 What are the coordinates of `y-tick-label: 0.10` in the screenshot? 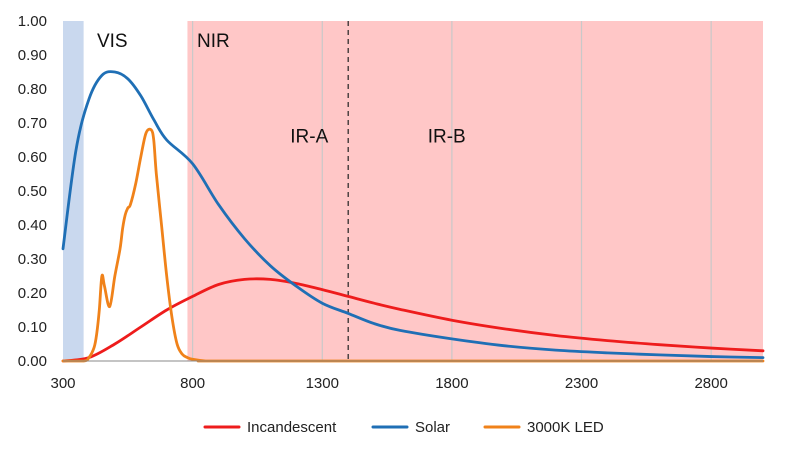 It's located at (32, 327).